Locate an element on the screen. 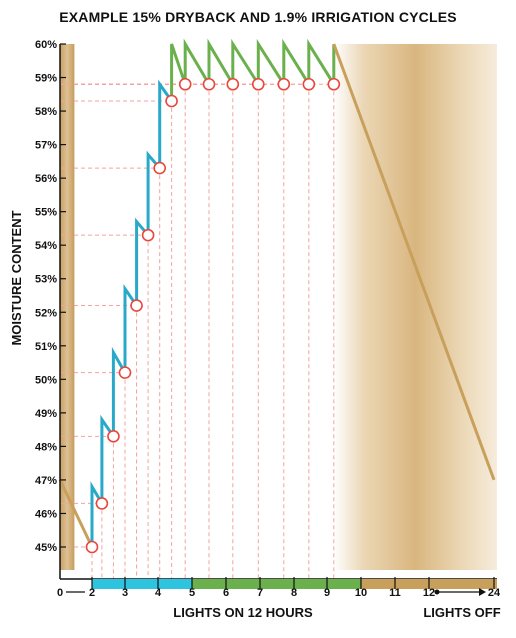 This screenshot has width=516, height=638. x-tick-label: 24 is located at coordinates (494, 593).